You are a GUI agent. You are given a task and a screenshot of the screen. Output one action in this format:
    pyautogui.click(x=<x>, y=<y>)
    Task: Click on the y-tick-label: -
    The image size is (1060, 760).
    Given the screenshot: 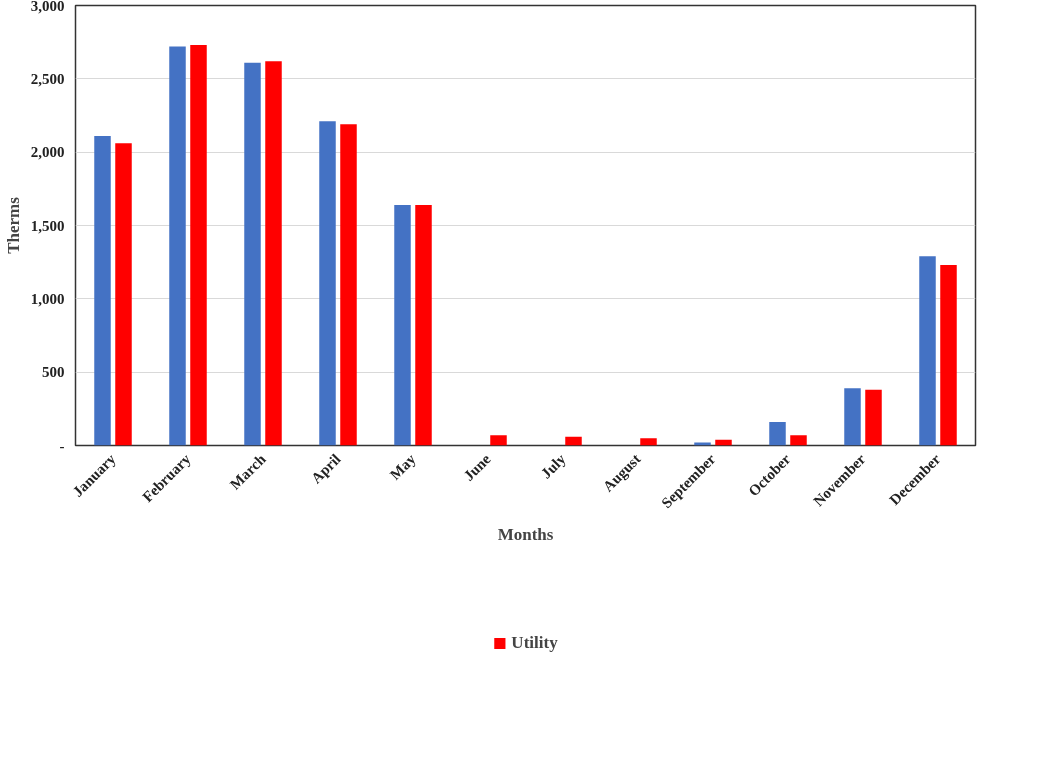 What is the action you would take?
    pyautogui.click(x=62, y=445)
    